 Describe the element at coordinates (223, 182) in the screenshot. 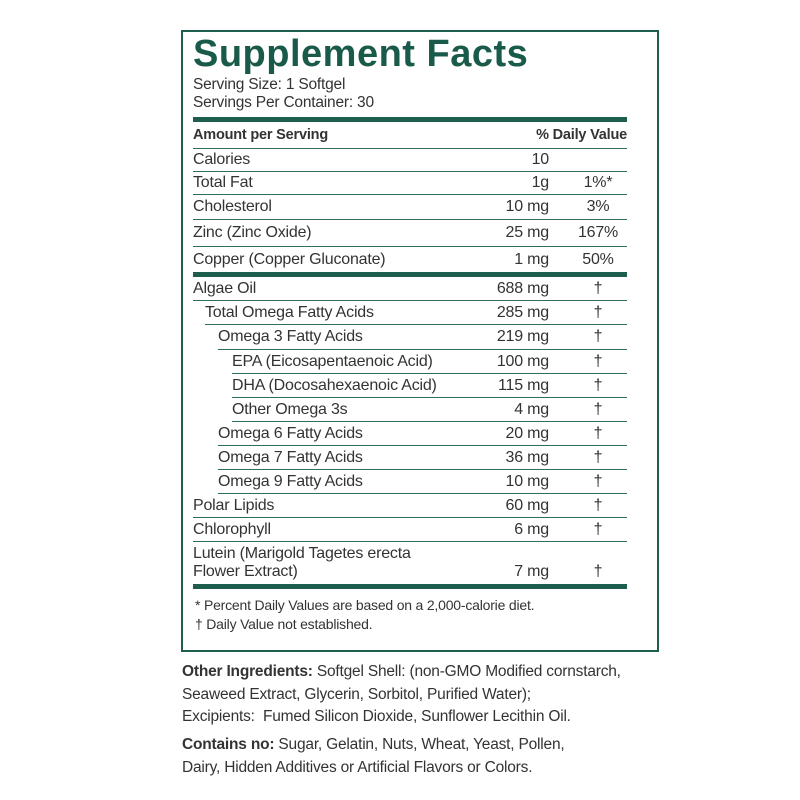

I see `nutrient-name: Total Fat` at that location.